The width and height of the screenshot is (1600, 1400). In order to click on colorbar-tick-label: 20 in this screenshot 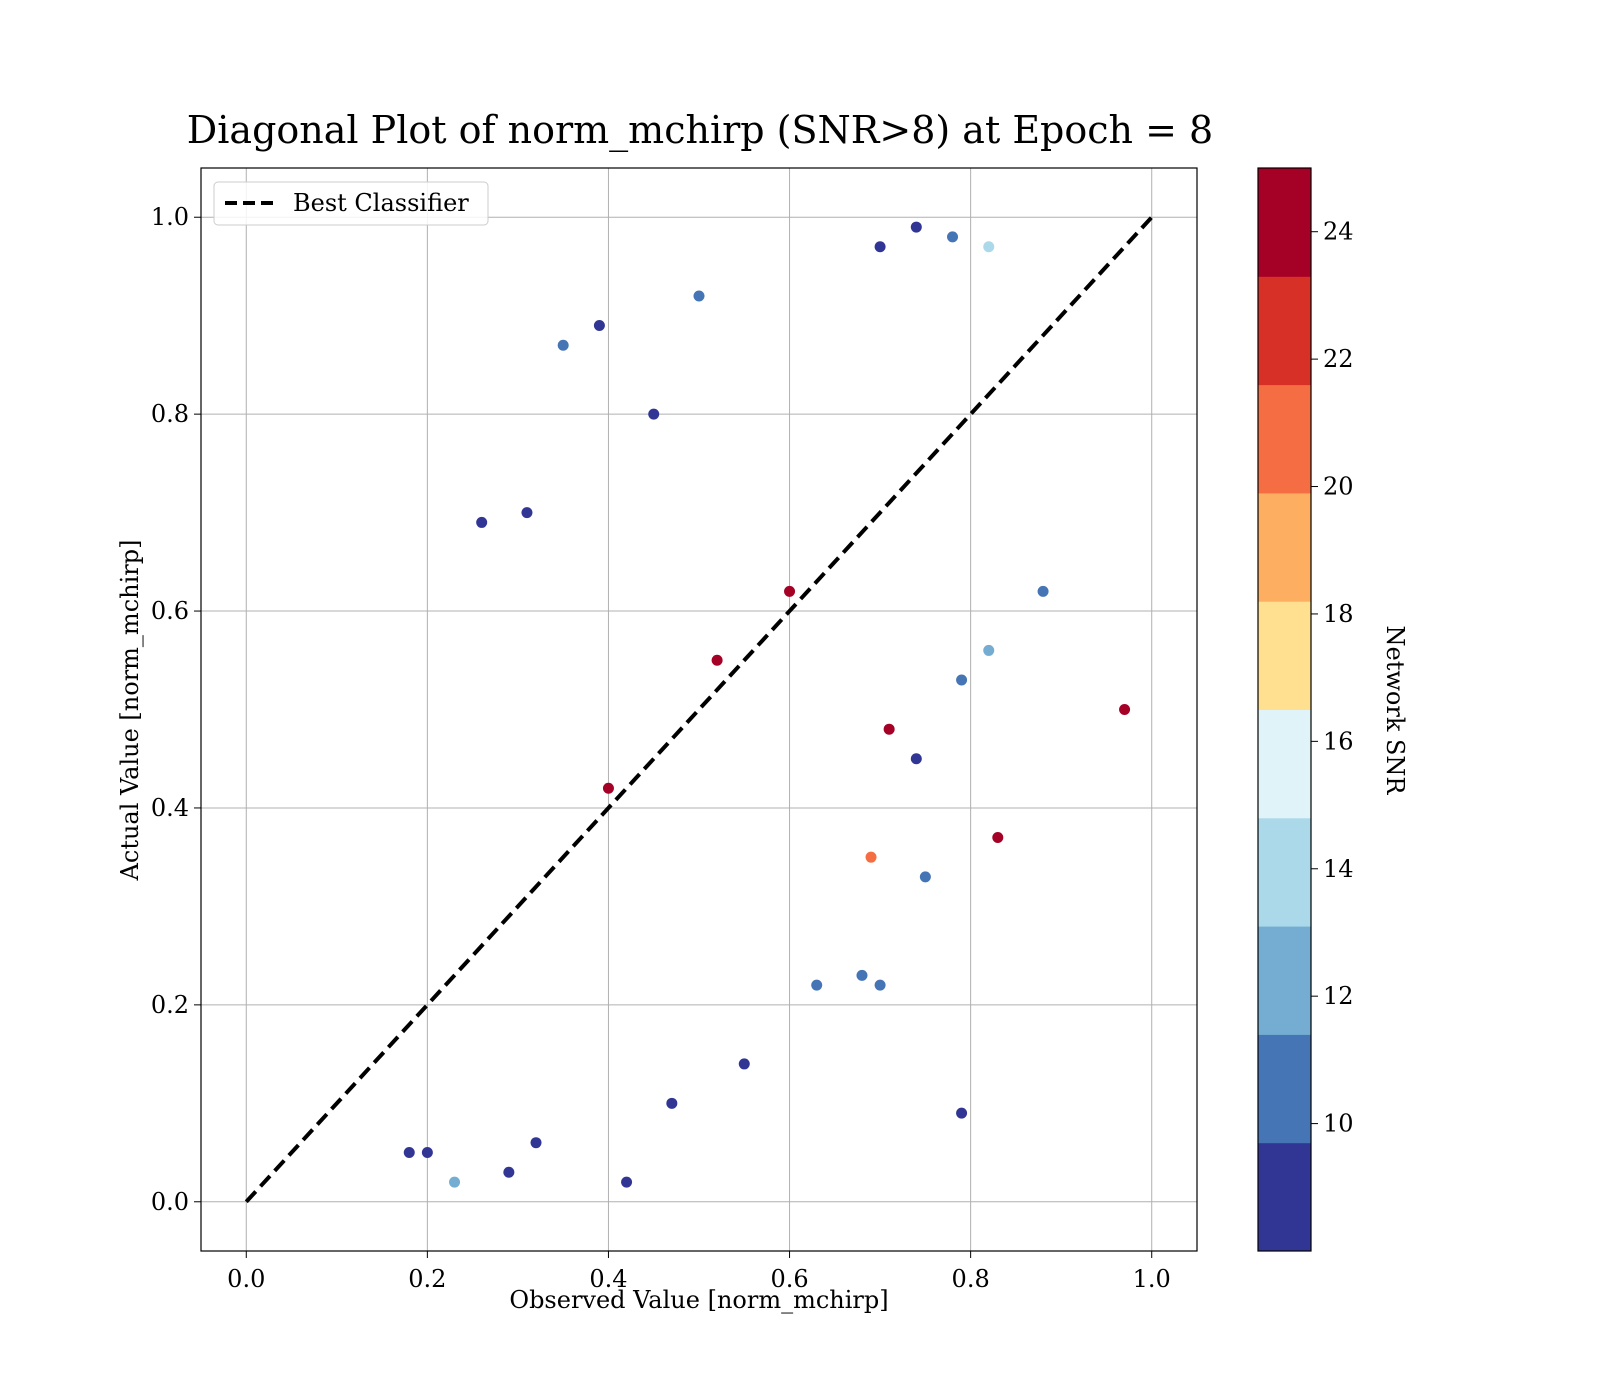, I will do `click(1338, 487)`.